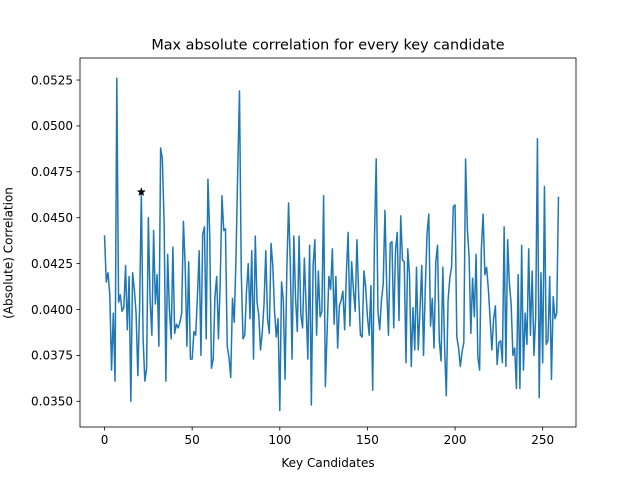  Describe the element at coordinates (455, 440) in the screenshot. I see `x-tick-label: 200` at that location.